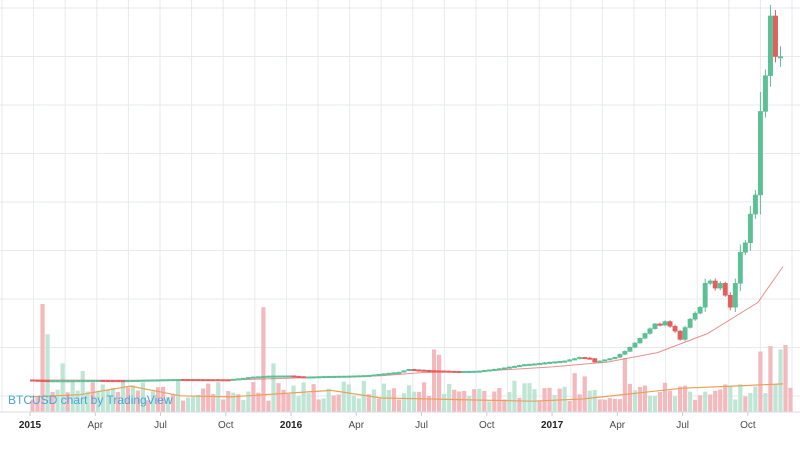  I want to click on watermark: BTCUSD chart by TradingView, so click(90, 400).